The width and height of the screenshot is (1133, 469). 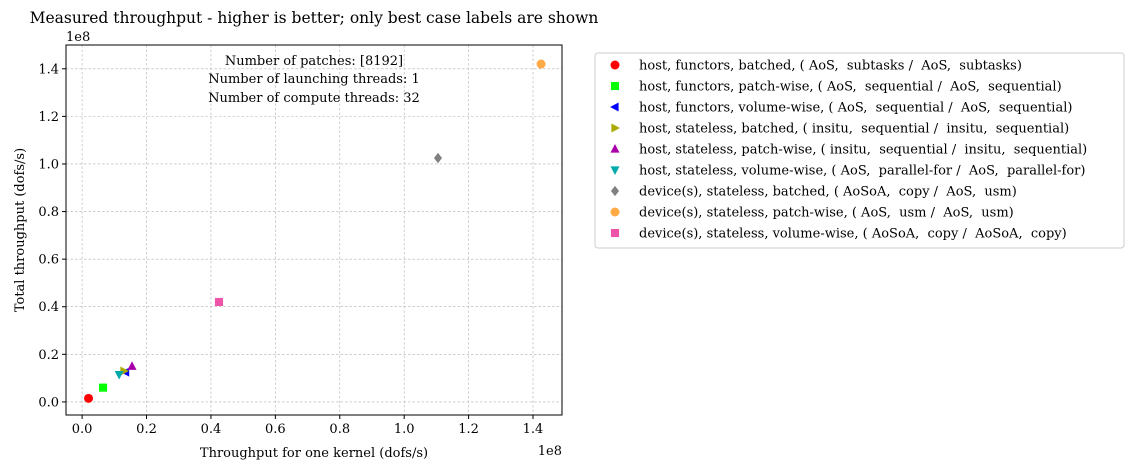 I want to click on y-tick-label: 0.4, so click(x=48, y=307).